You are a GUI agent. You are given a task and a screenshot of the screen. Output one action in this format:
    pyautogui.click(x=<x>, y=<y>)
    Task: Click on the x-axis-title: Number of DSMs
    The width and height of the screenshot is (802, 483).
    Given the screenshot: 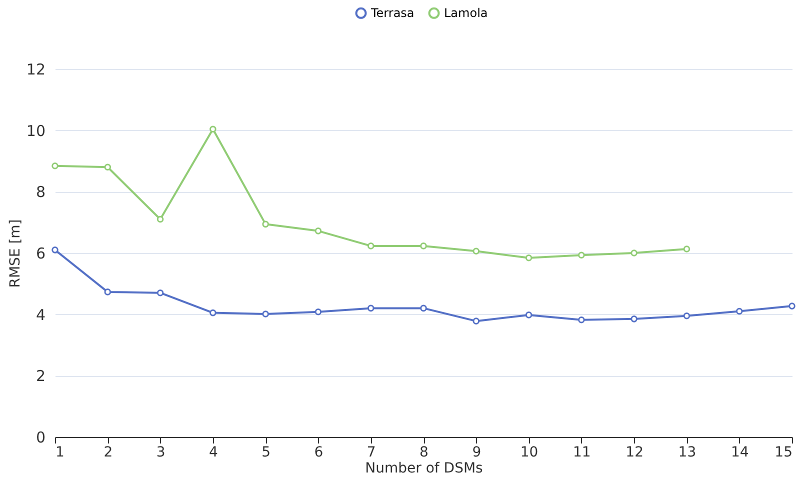 What is the action you would take?
    pyautogui.click(x=424, y=468)
    